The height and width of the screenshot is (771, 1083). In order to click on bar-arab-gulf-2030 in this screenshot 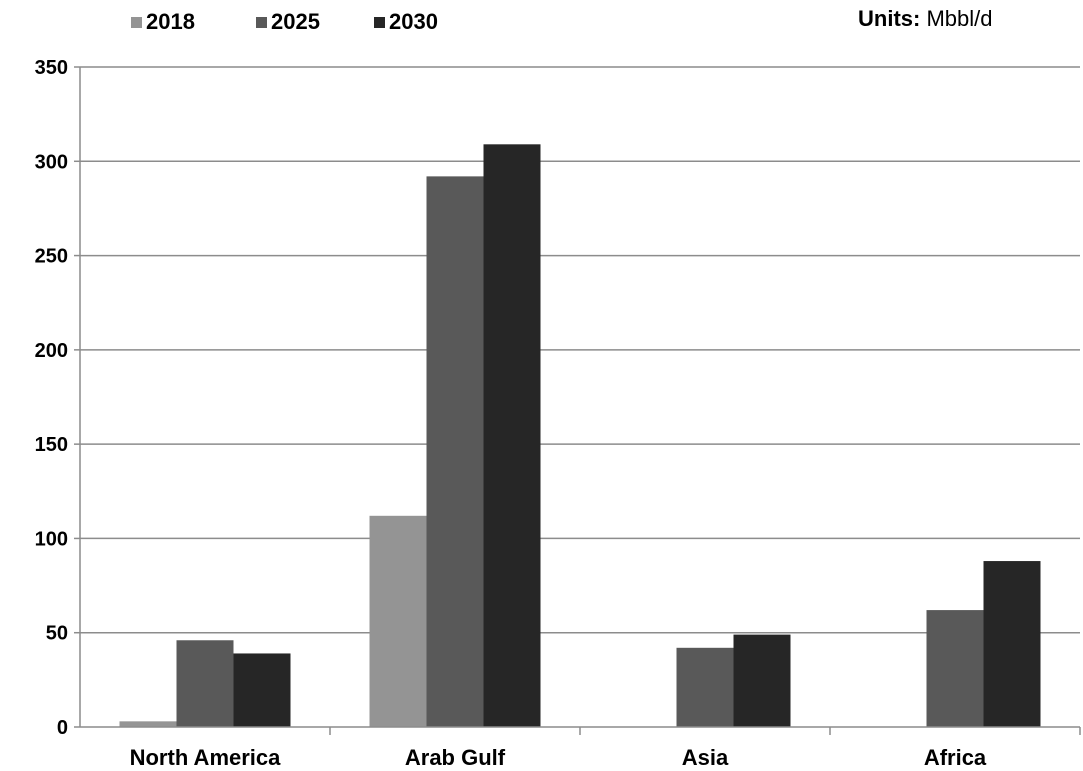, I will do `click(512, 436)`.